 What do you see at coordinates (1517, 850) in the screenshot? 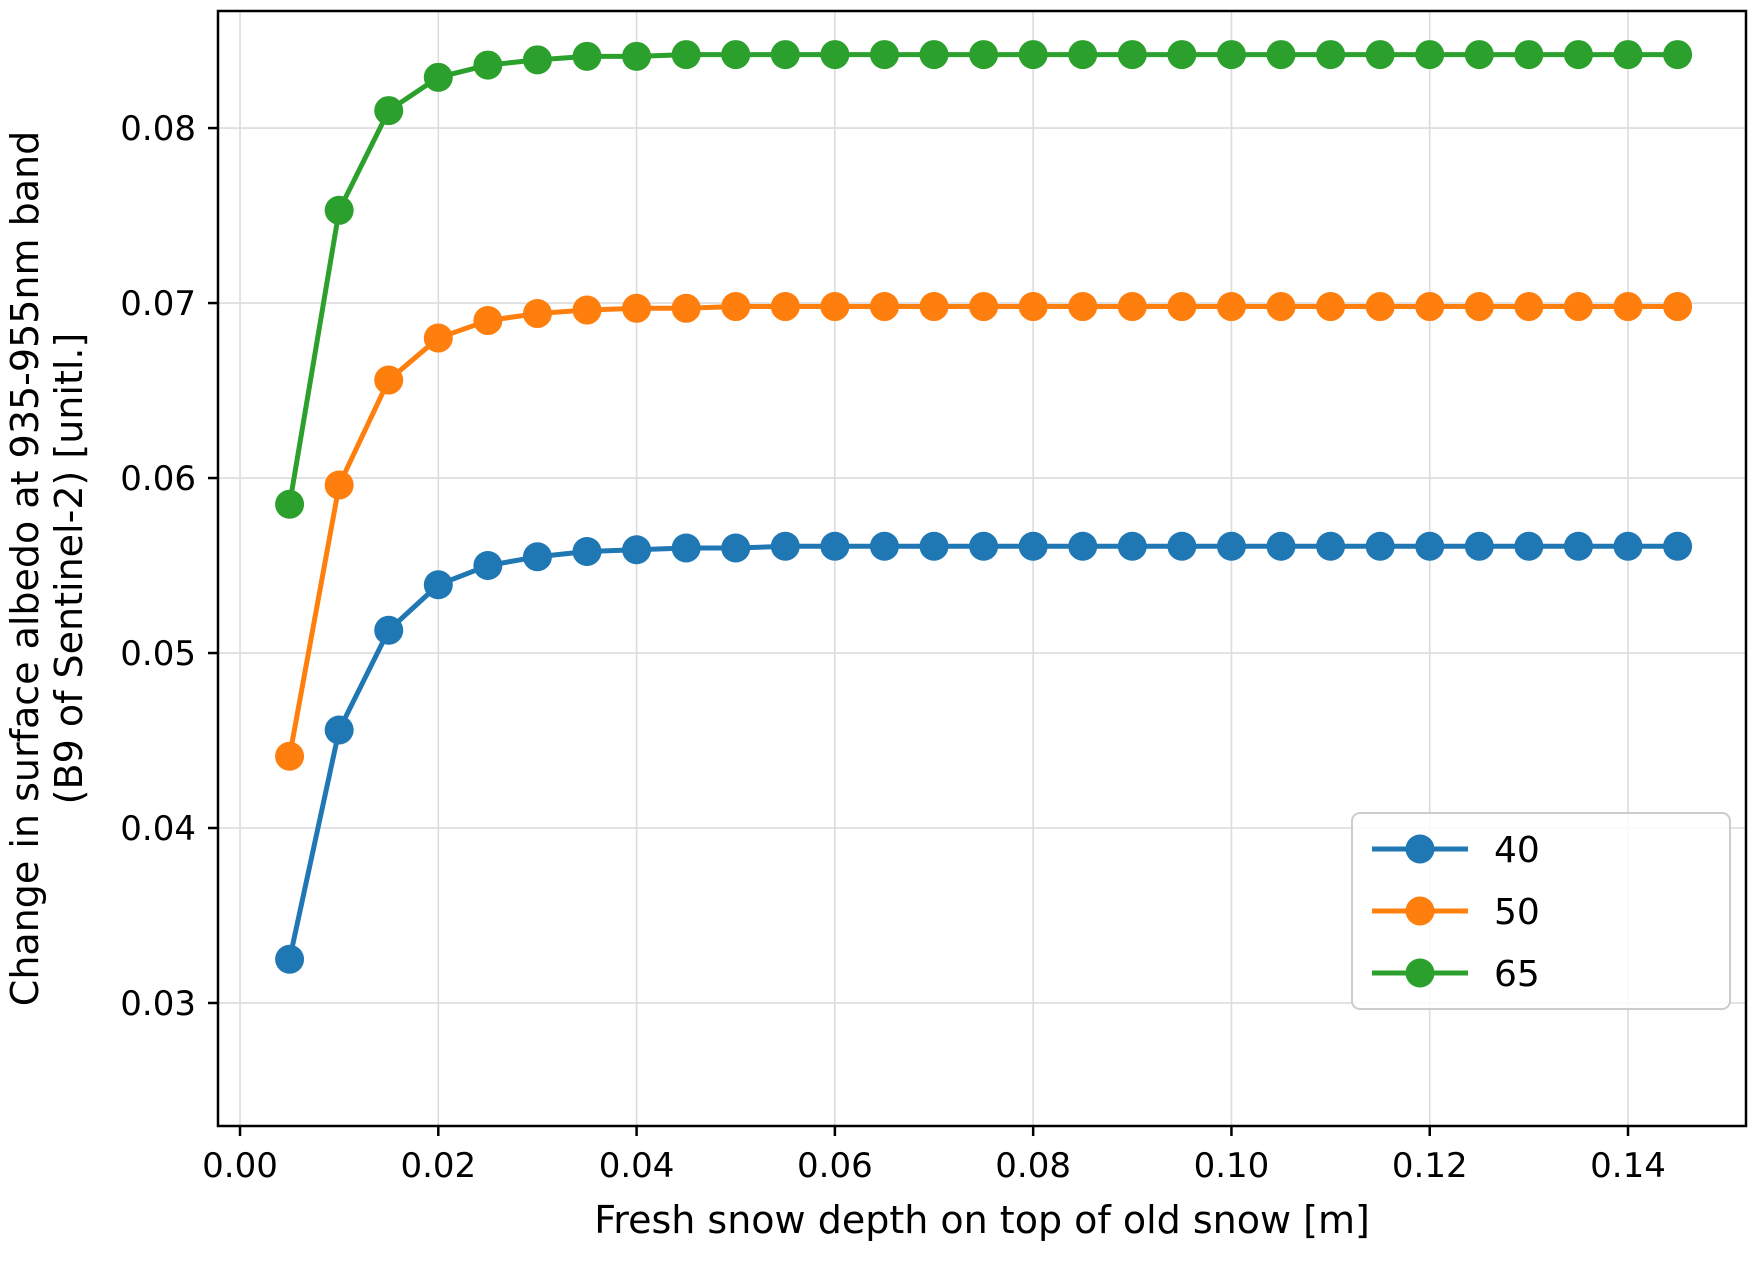
I see `legend-label: 40` at bounding box center [1517, 850].